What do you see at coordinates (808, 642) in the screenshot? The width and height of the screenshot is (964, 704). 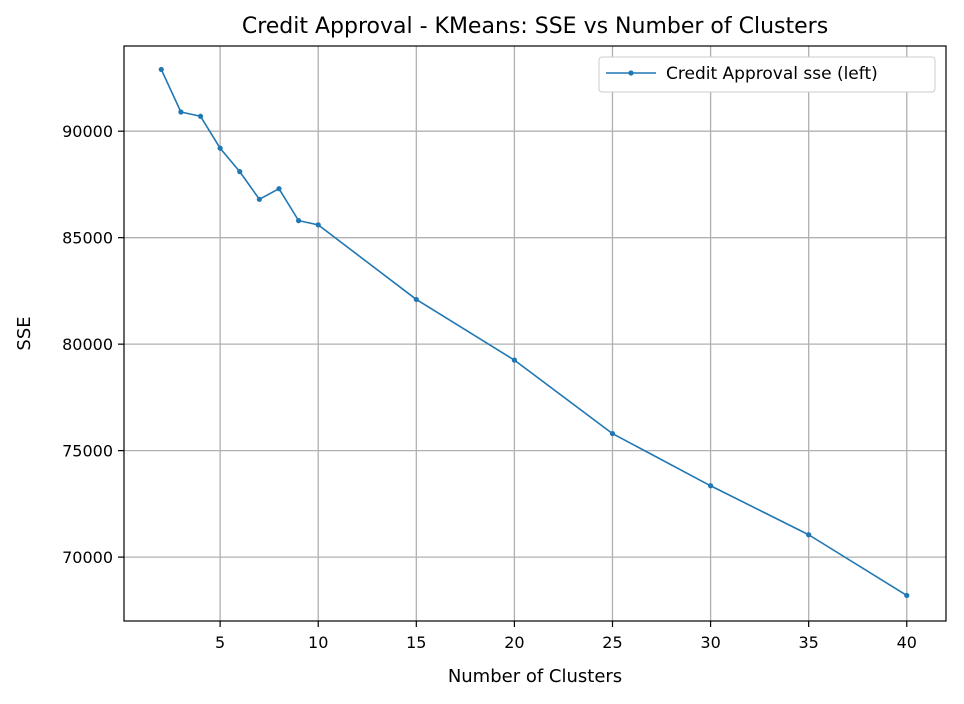 I see `x-tick-label: 35` at bounding box center [808, 642].